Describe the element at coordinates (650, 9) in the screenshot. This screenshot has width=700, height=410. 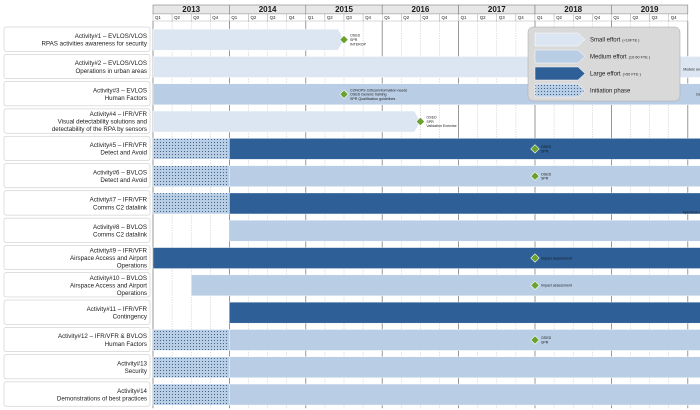
I see `year-label: 2019` at that location.